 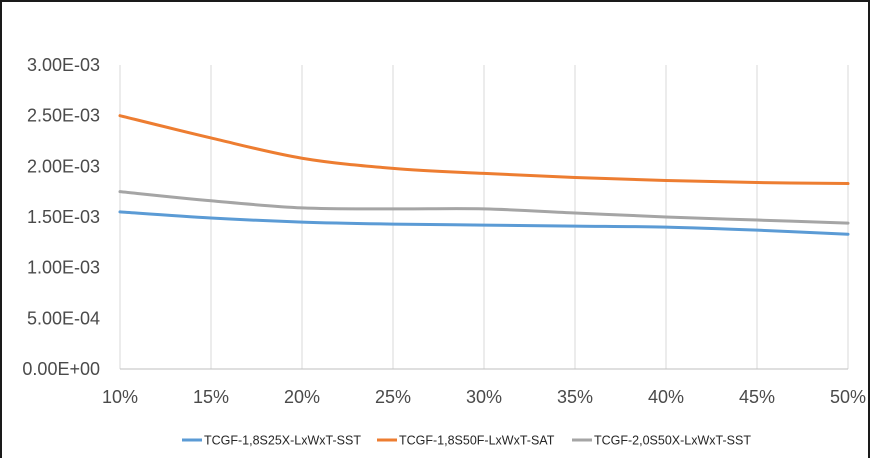 What do you see at coordinates (63, 217) in the screenshot?
I see `y-tick-label: 1.50E-03` at bounding box center [63, 217].